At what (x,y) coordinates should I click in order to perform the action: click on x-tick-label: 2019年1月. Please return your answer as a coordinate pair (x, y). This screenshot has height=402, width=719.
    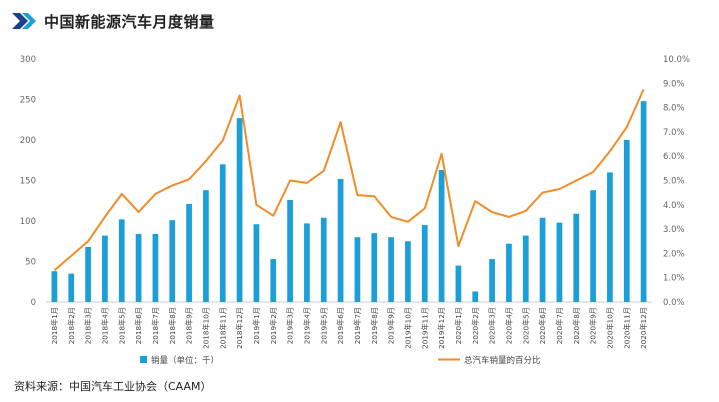
    Looking at the image, I should click on (256, 325).